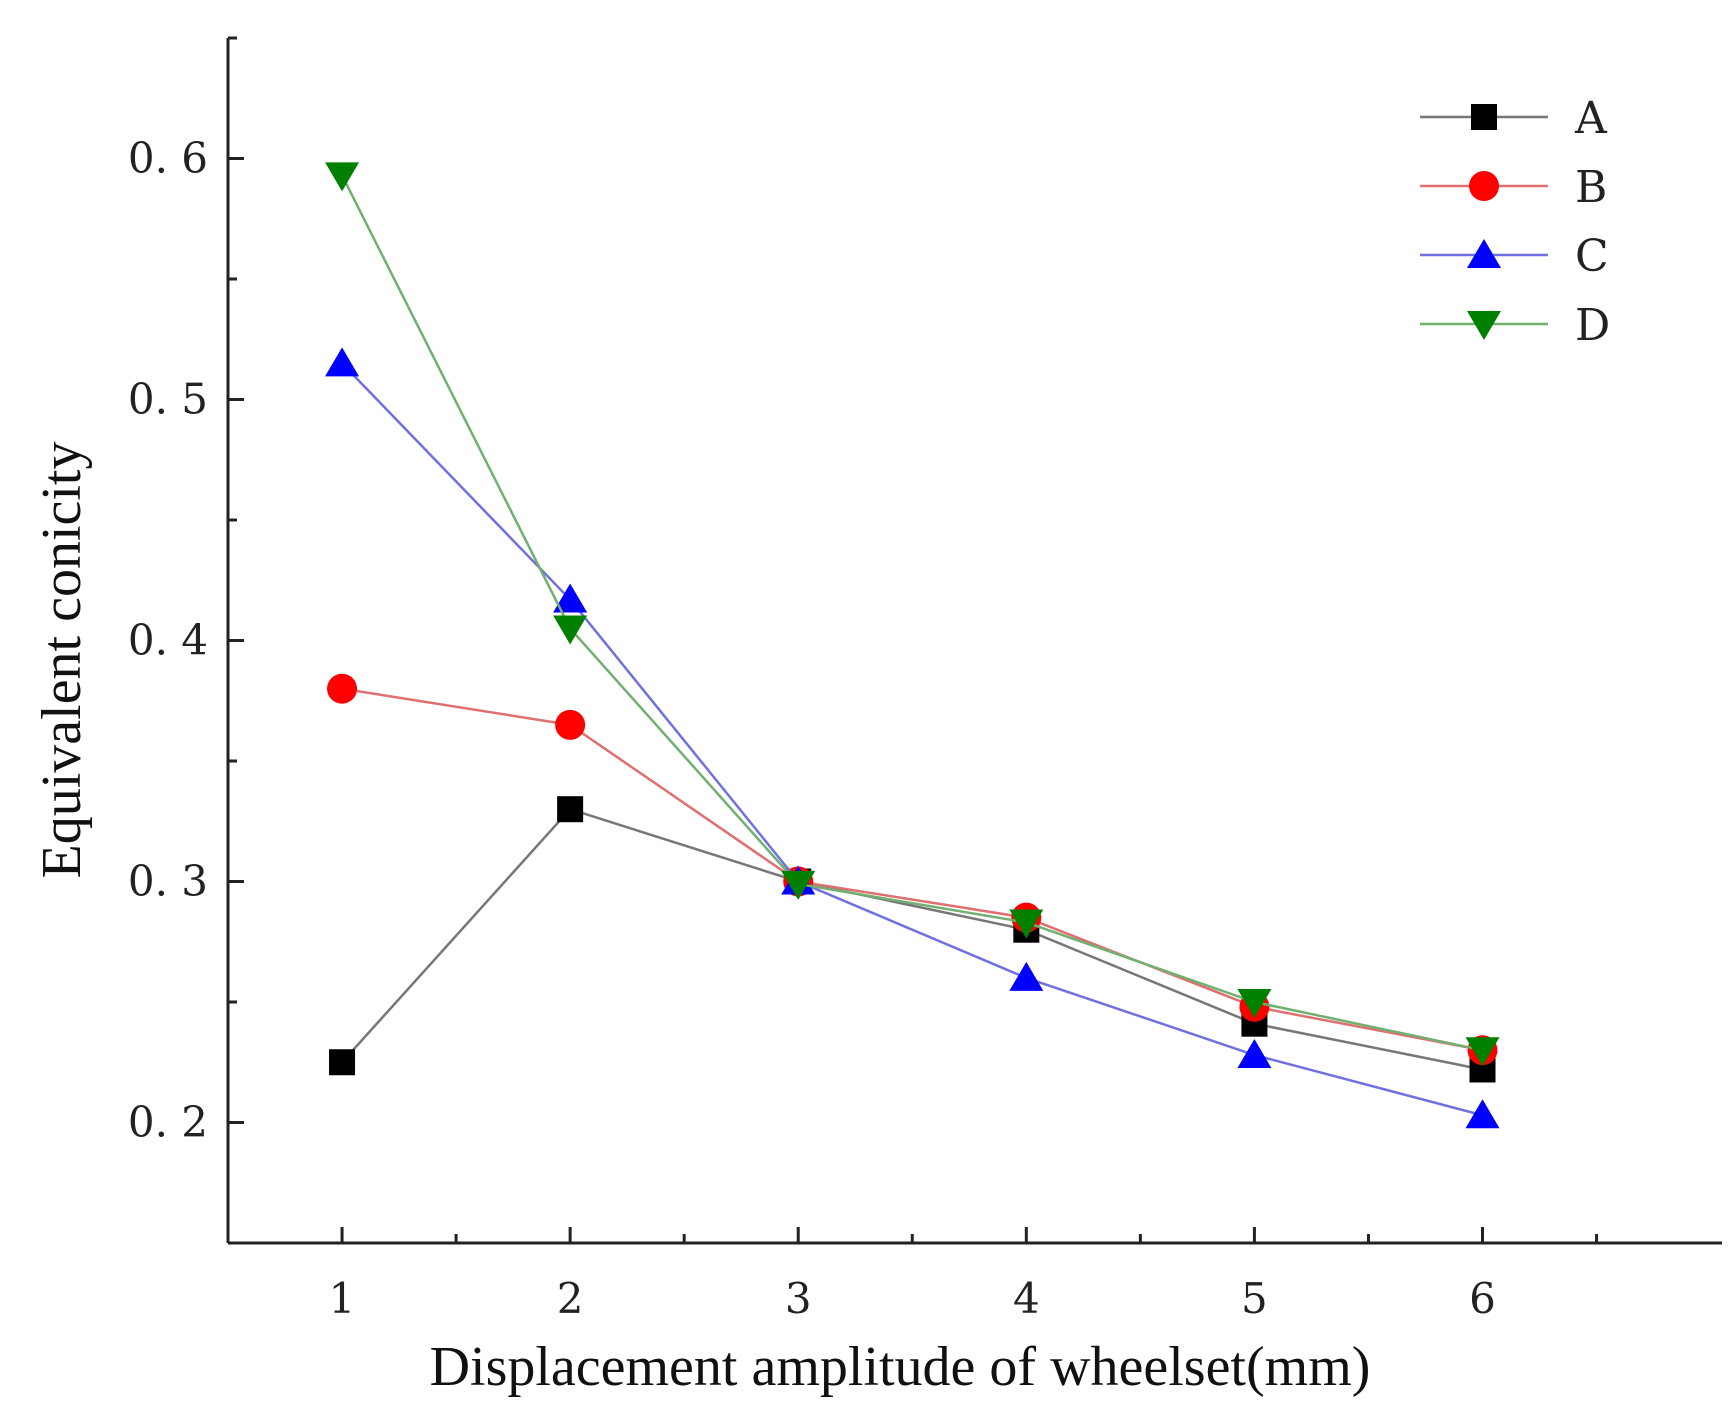  Describe the element at coordinates (168, 640) in the screenshot. I see `y-tick-label: 0. 4` at that location.